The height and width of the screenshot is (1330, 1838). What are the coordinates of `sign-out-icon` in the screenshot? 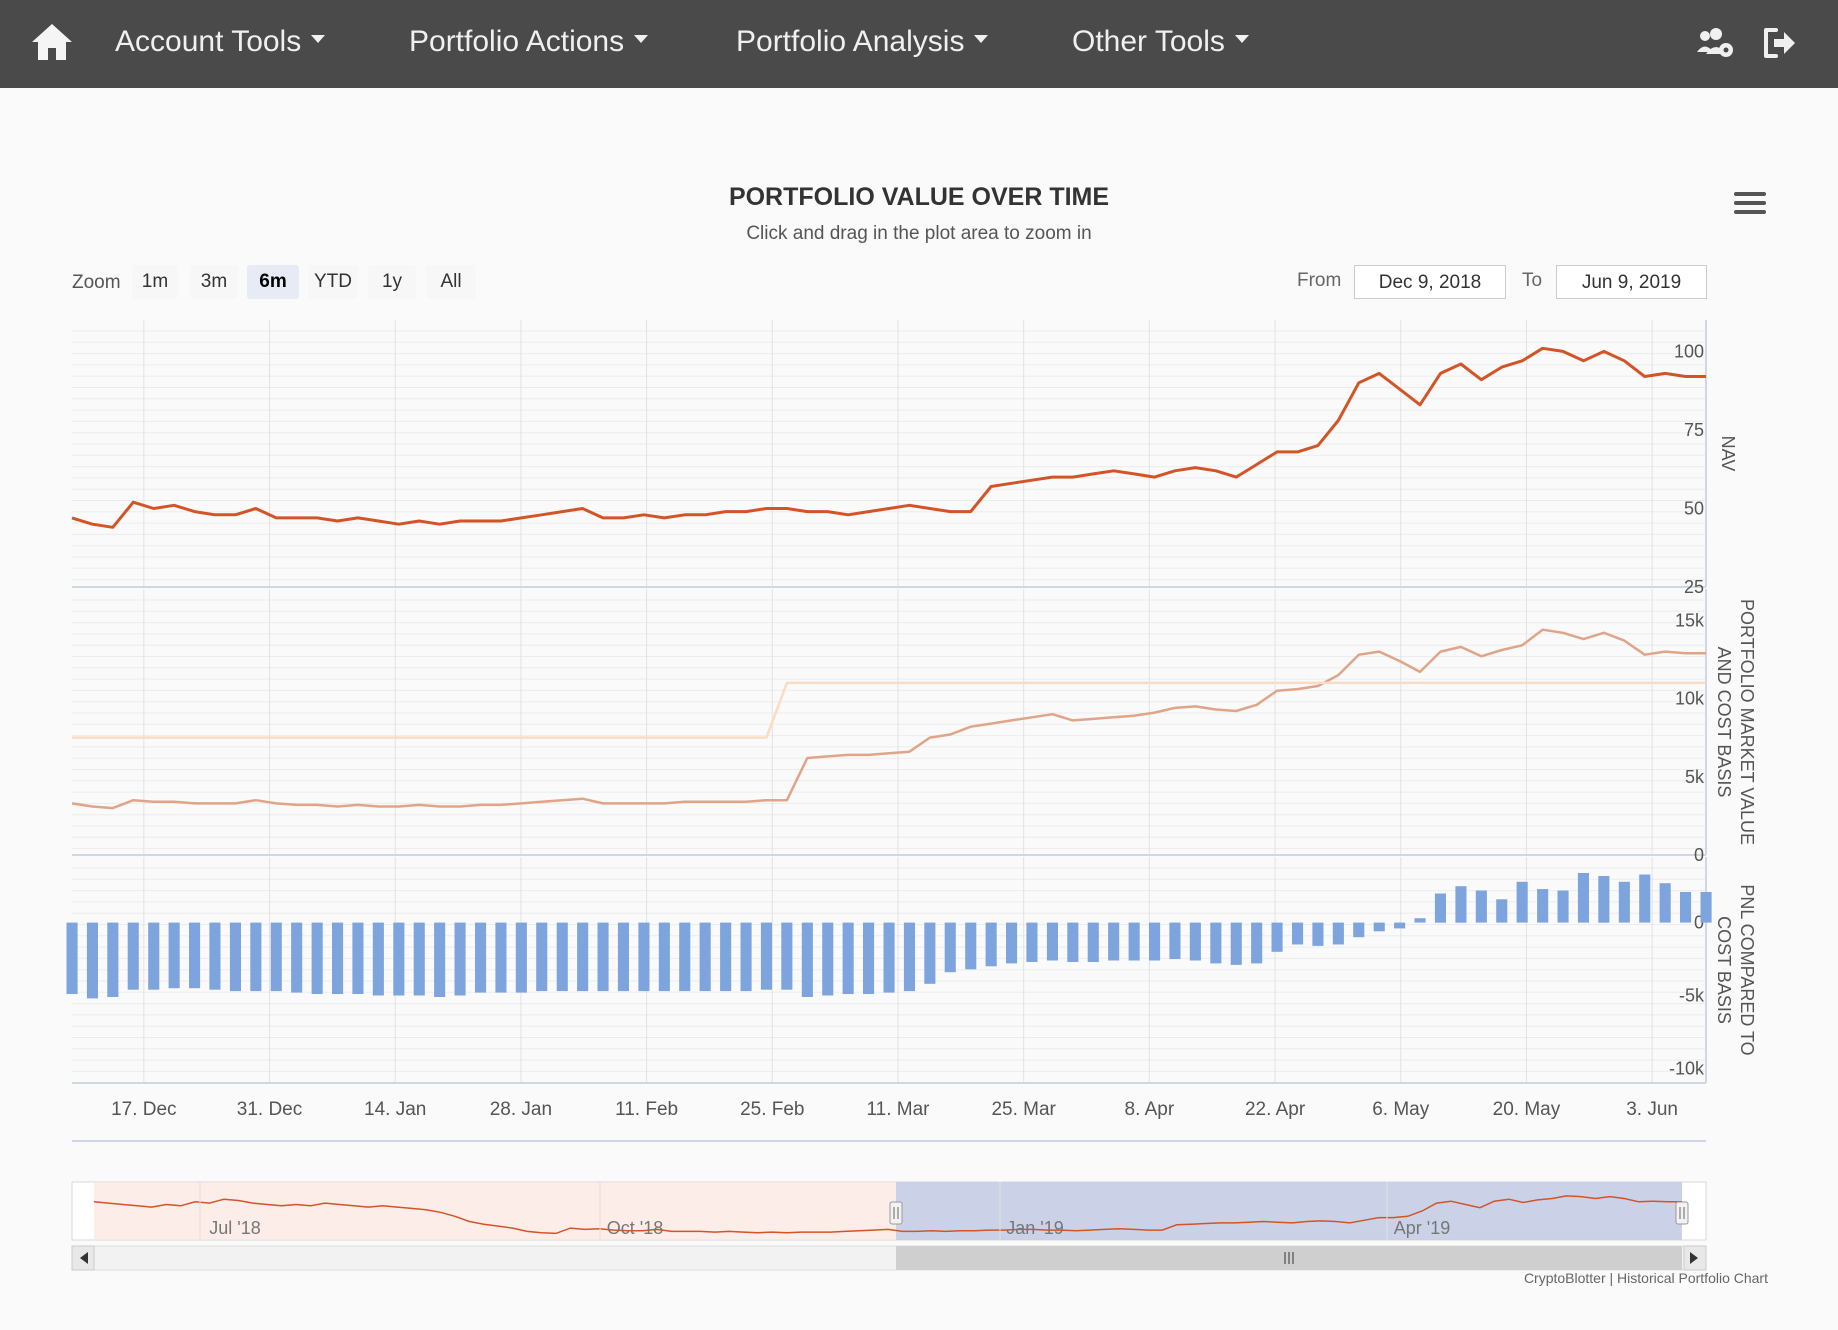 It's located at (1780, 43).